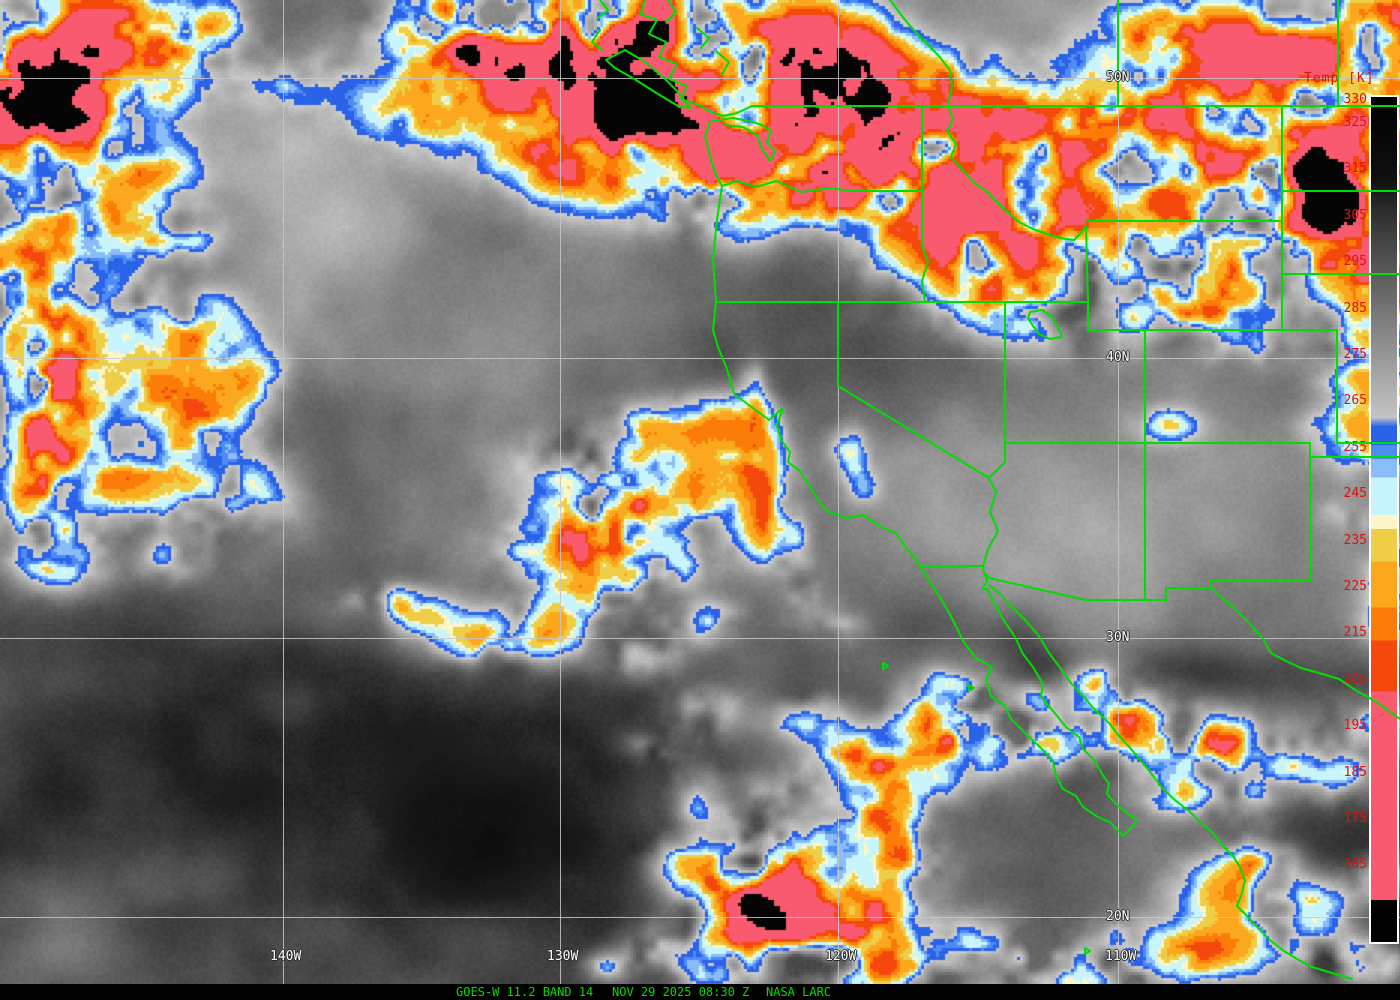  I want to click on temp-tick-label: 205, so click(1355, 679).